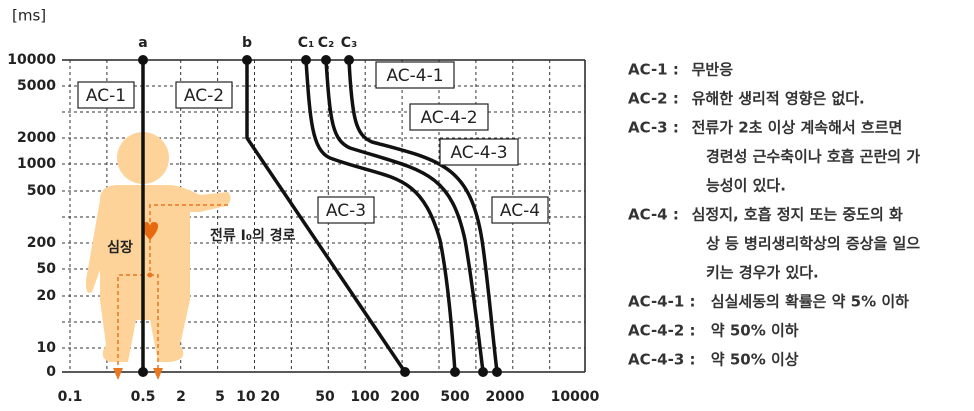 The width and height of the screenshot is (974, 411). Describe the element at coordinates (349, 43) in the screenshot. I see `curve-label: C₃` at that location.